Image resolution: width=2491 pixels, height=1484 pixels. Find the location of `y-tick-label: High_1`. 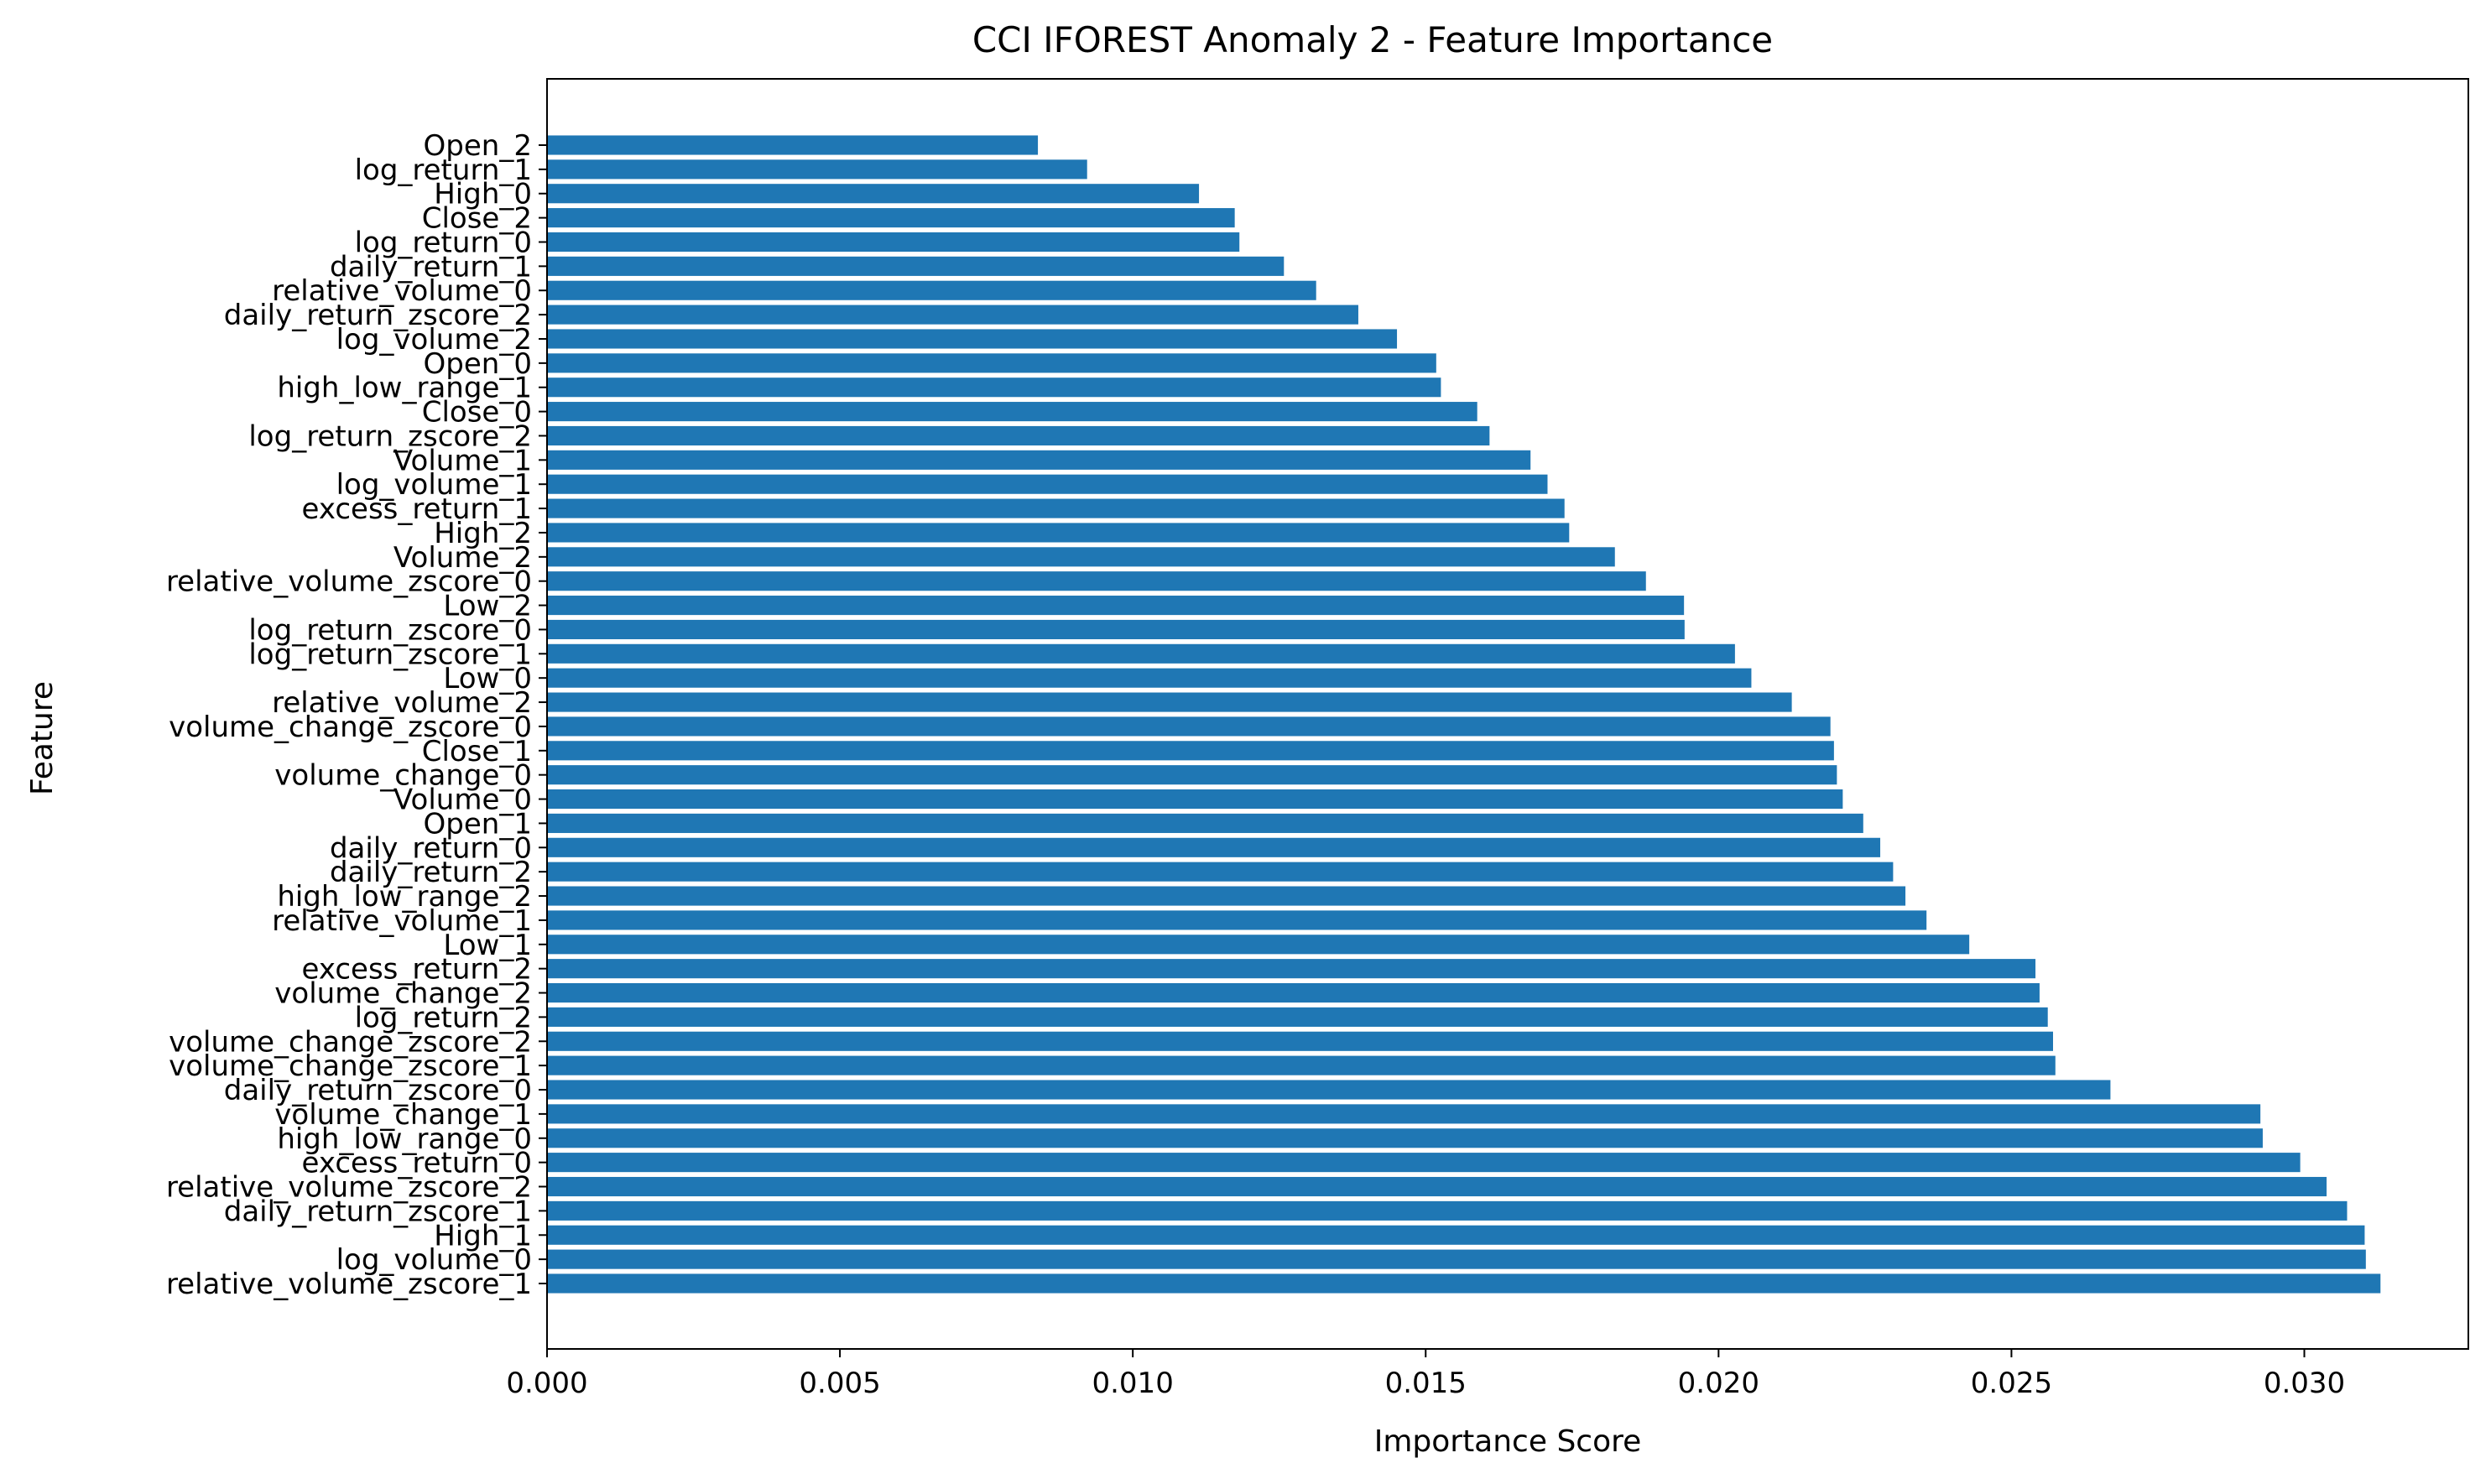

y-tick-label: High_1 is located at coordinates (483, 1235).